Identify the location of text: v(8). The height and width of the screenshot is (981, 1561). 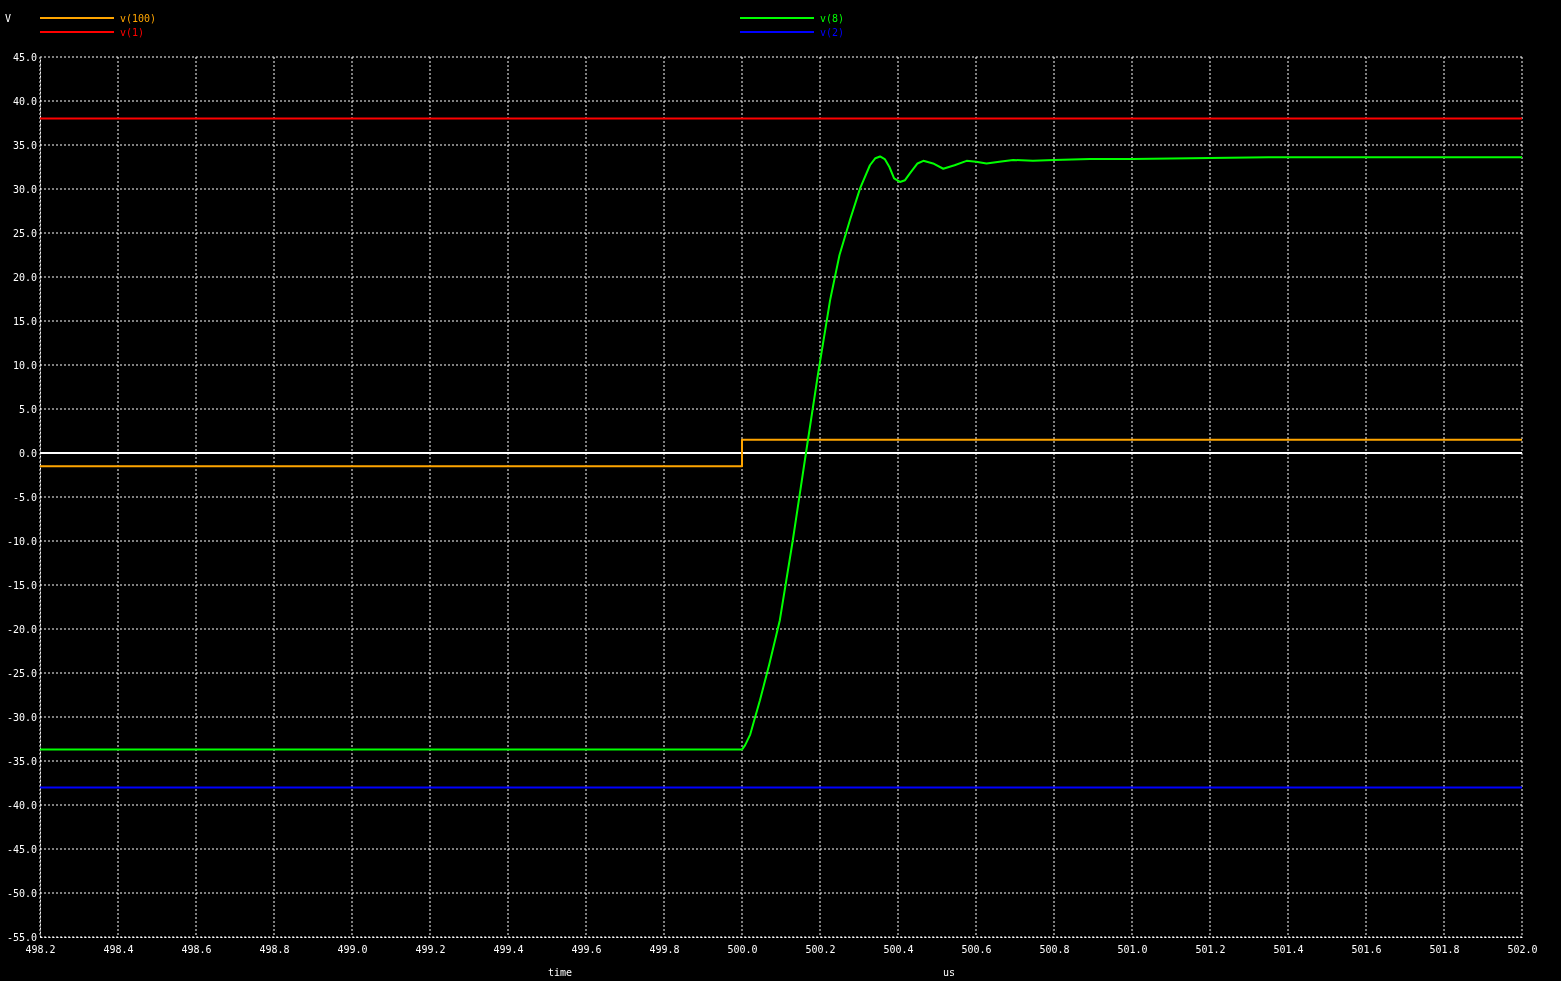
(832, 18).